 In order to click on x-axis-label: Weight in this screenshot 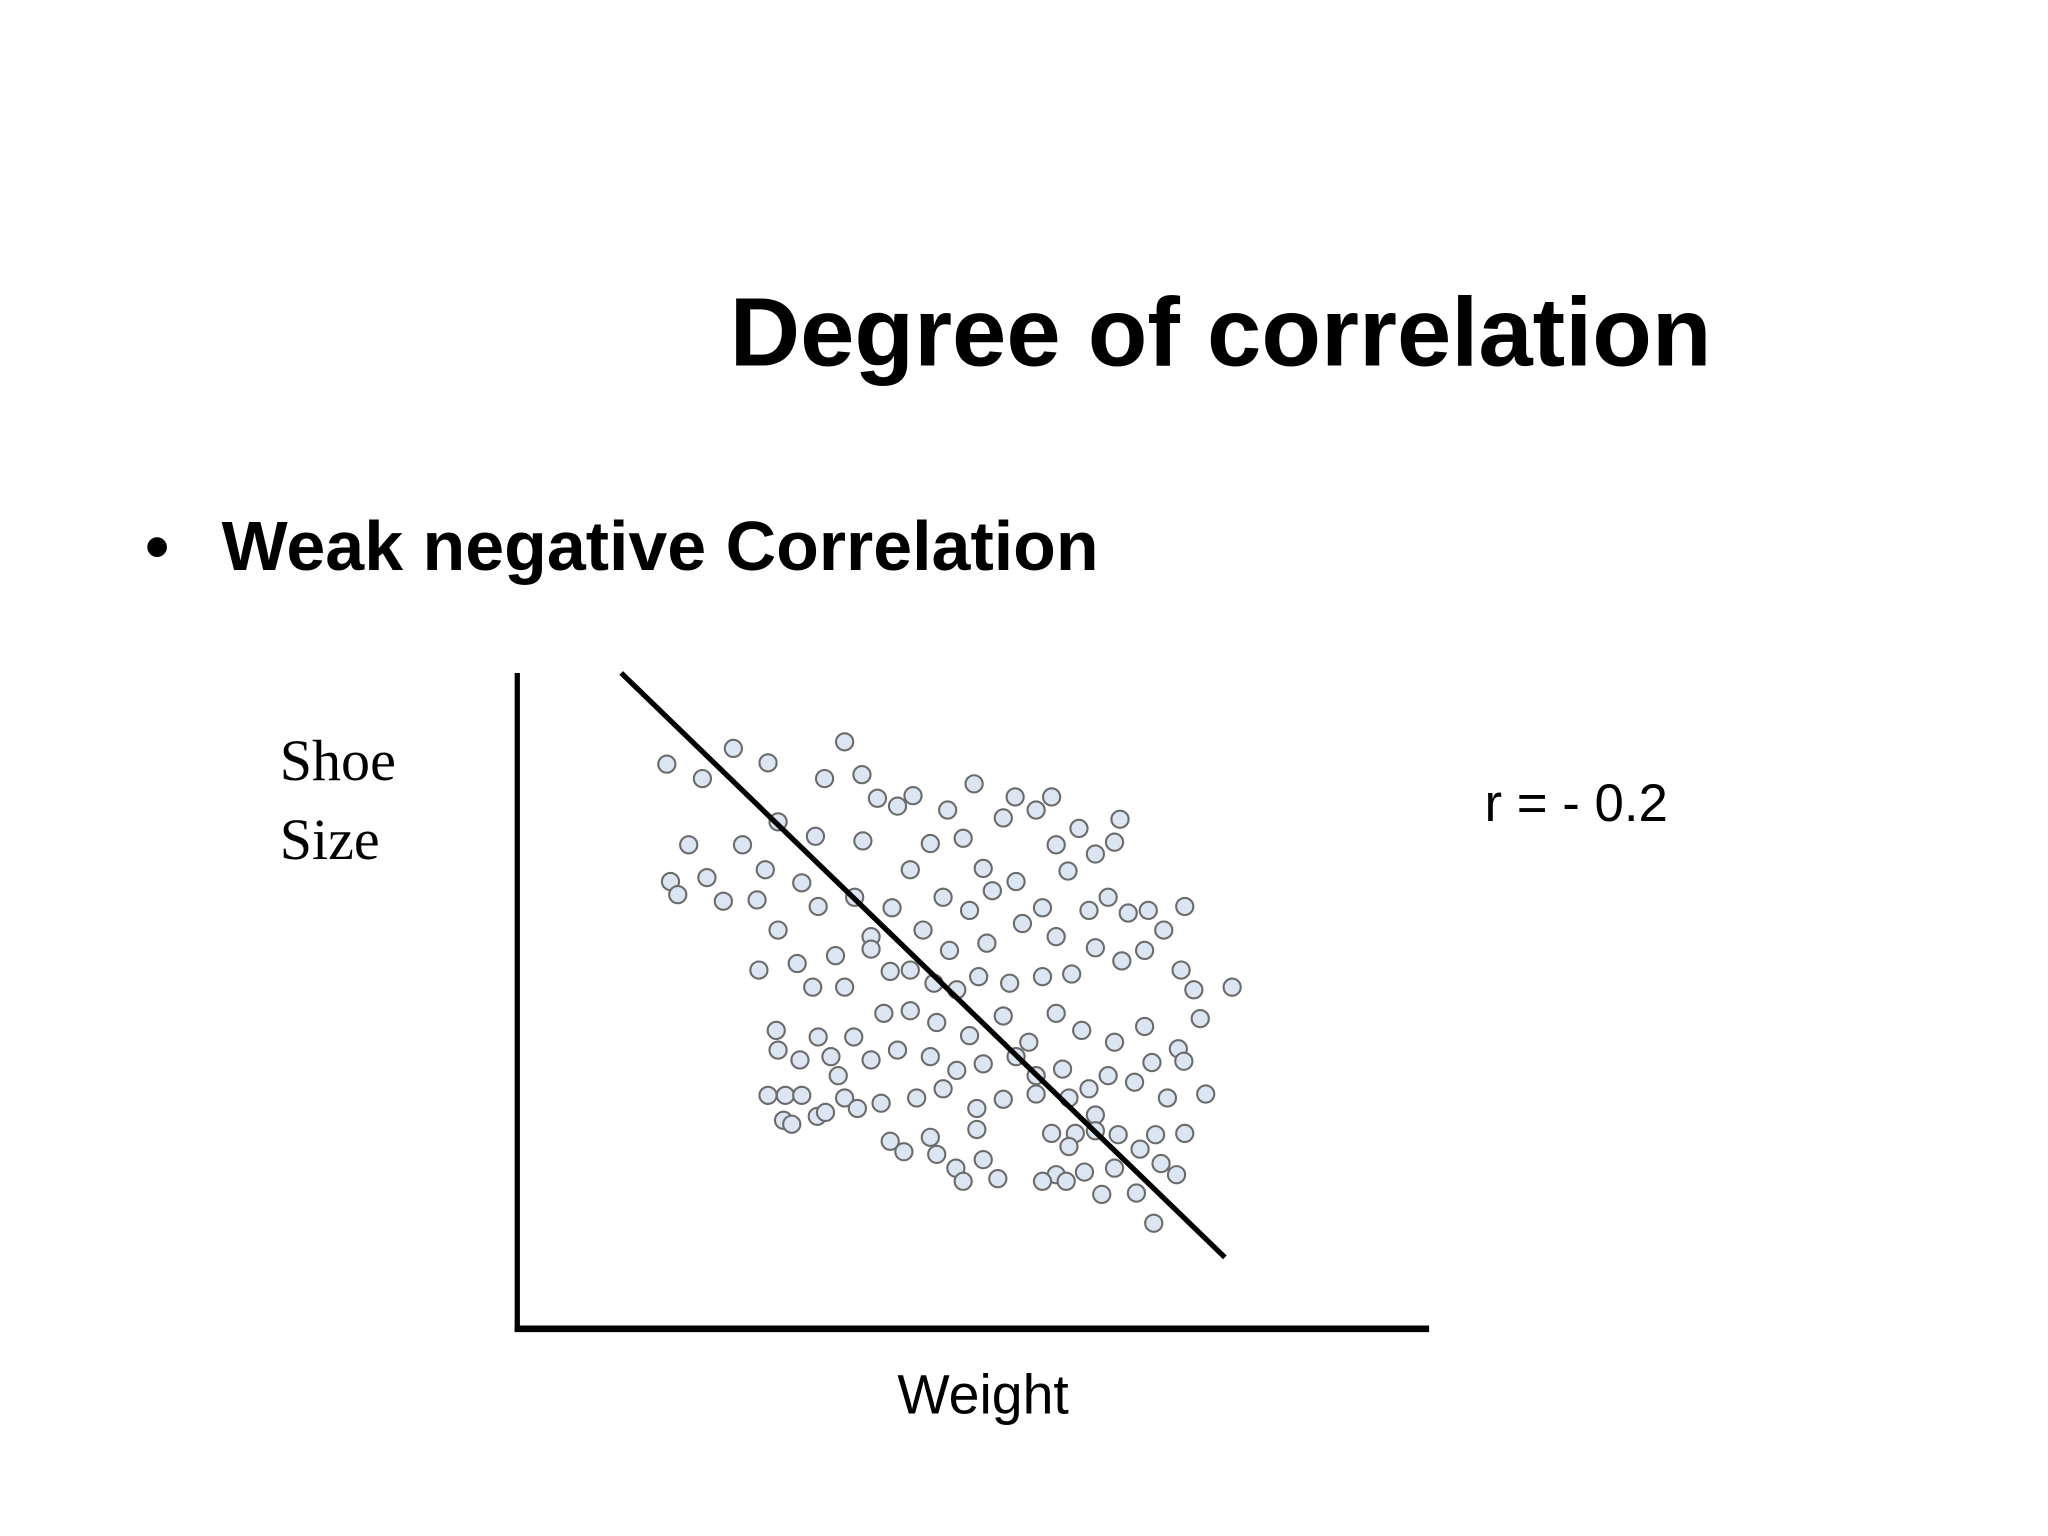, I will do `click(982, 1394)`.